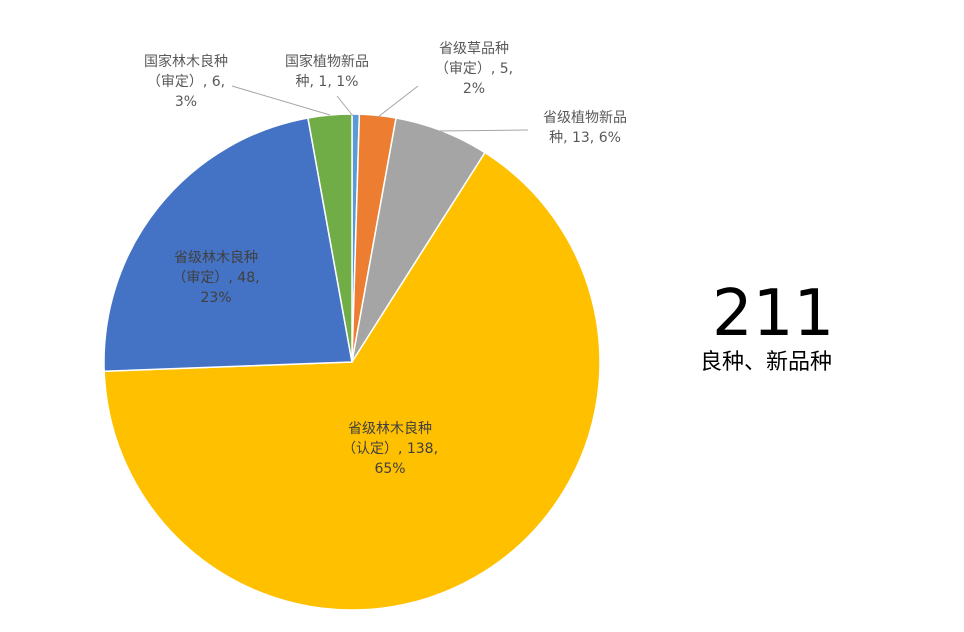 This screenshot has height=632, width=964. What do you see at coordinates (327, 82) in the screenshot?
I see `data-label-line: 种, 1, 1%` at bounding box center [327, 82].